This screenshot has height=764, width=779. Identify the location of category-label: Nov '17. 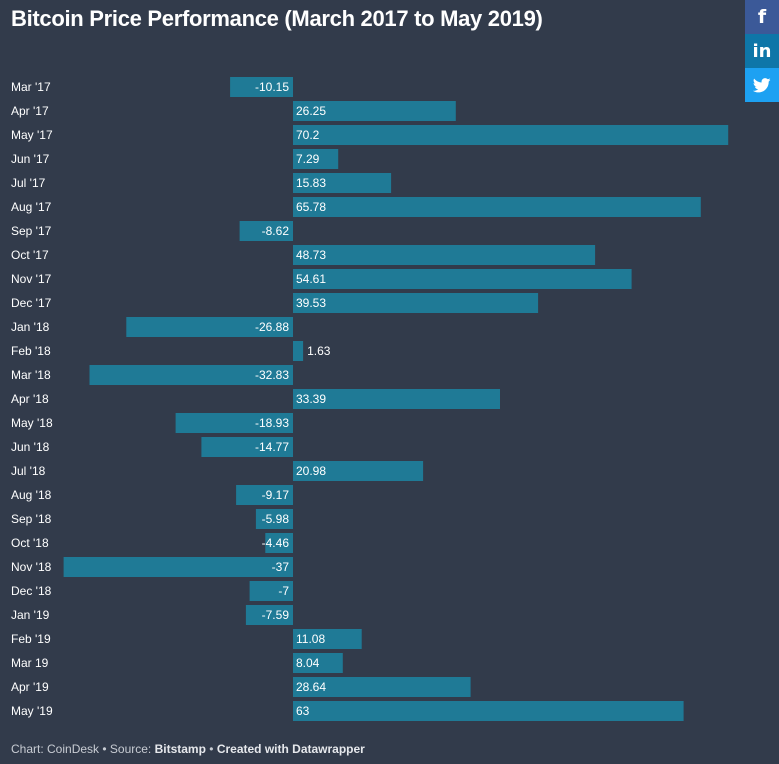
(31, 279).